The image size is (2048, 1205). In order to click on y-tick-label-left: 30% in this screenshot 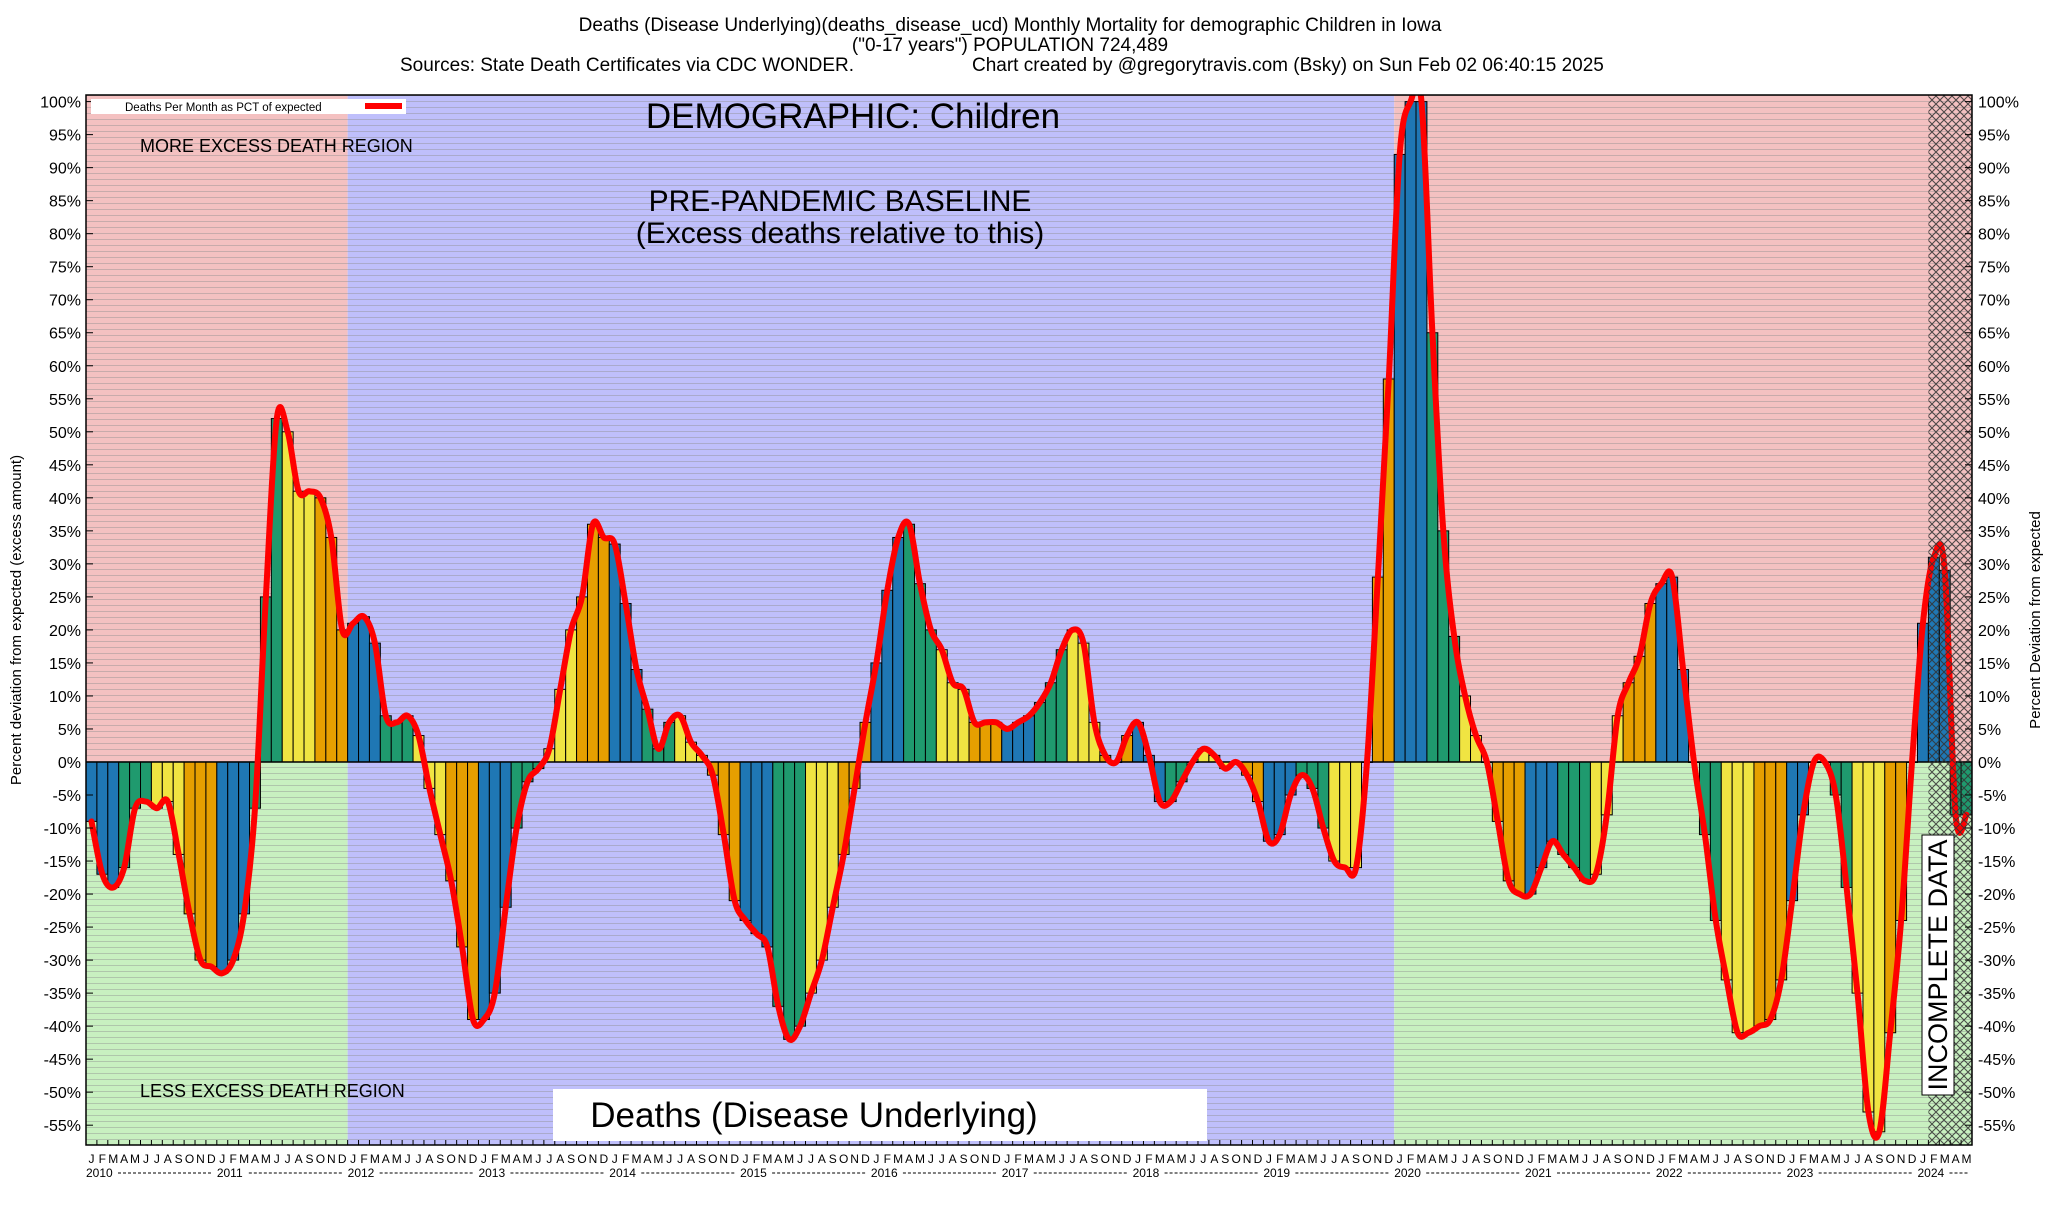, I will do `click(65, 565)`.